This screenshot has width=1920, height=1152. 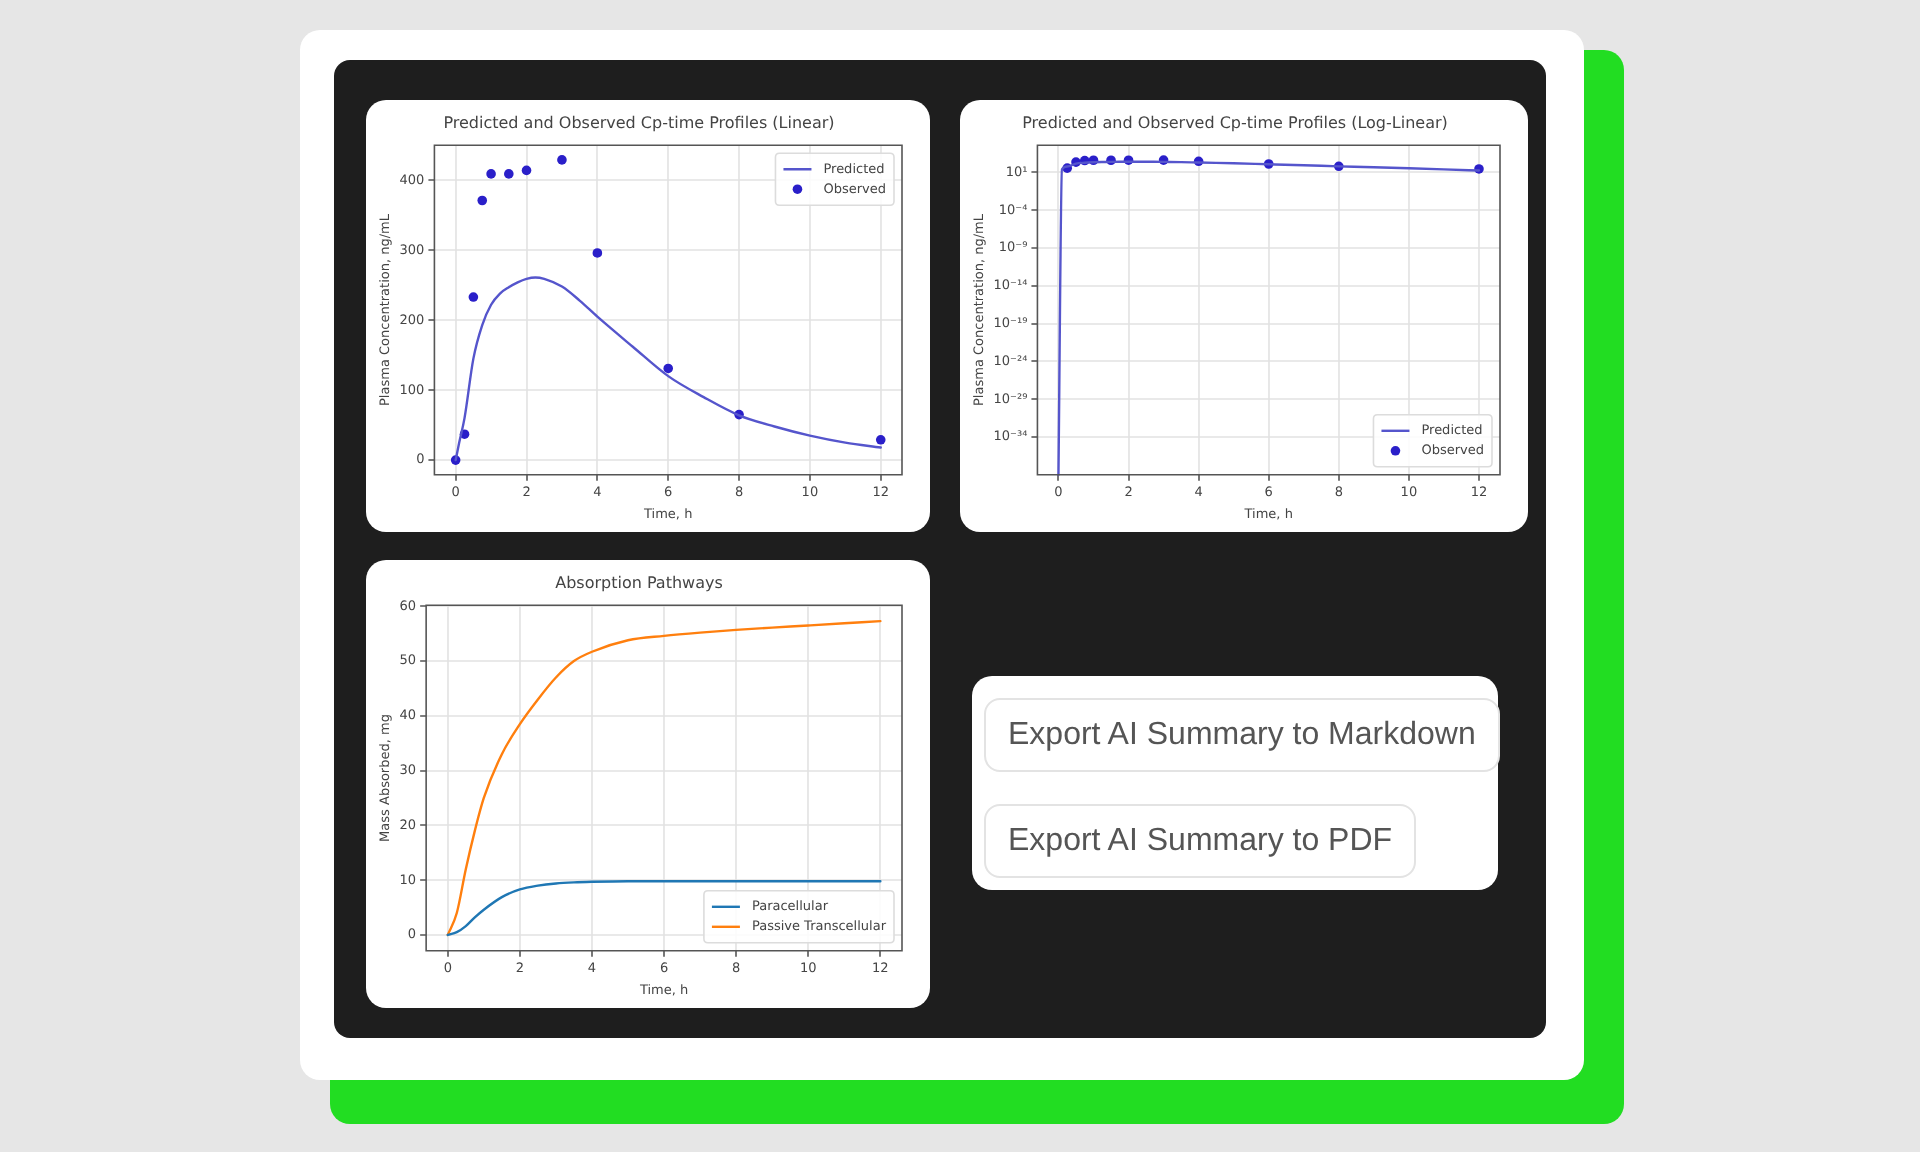 I want to click on chart-title: Predicted and Observed Cp-time Profiles (Log-Linear), so click(x=1235, y=122).